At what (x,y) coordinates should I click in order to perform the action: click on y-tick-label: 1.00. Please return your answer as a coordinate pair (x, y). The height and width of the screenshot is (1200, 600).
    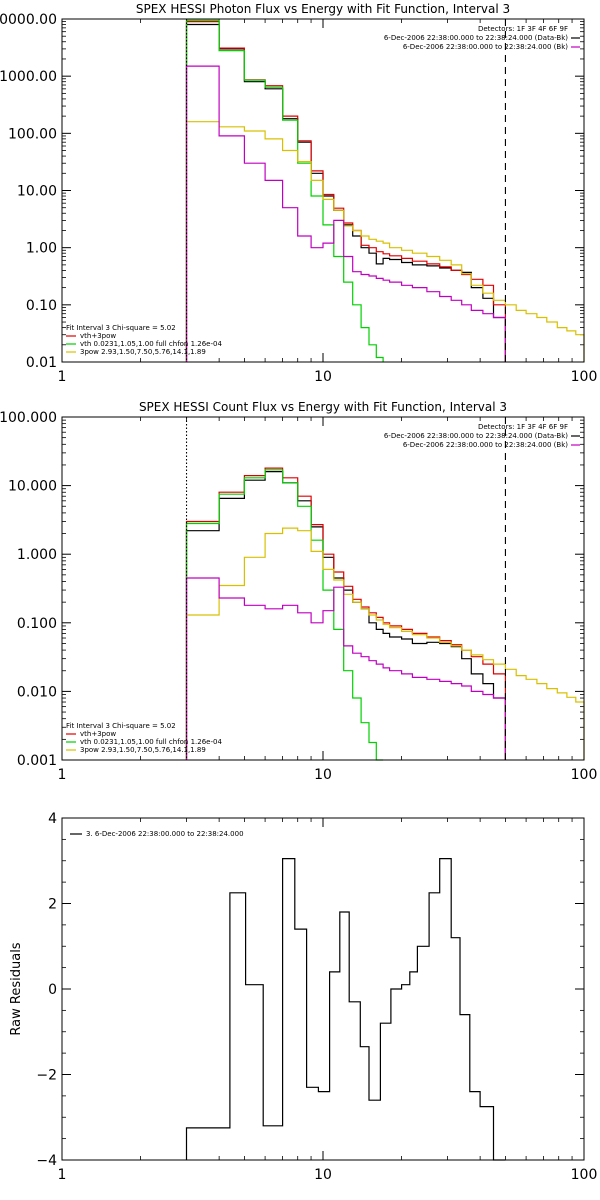
    Looking at the image, I should click on (41, 249).